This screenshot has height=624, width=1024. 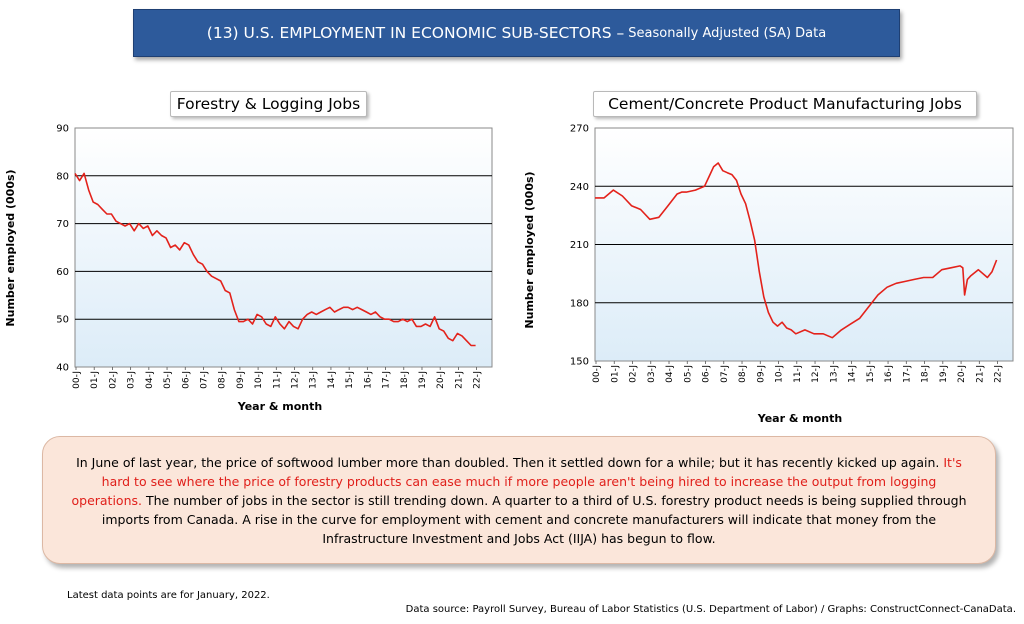 What do you see at coordinates (579, 362) in the screenshot?
I see `cement-y-tick-label: 150` at bounding box center [579, 362].